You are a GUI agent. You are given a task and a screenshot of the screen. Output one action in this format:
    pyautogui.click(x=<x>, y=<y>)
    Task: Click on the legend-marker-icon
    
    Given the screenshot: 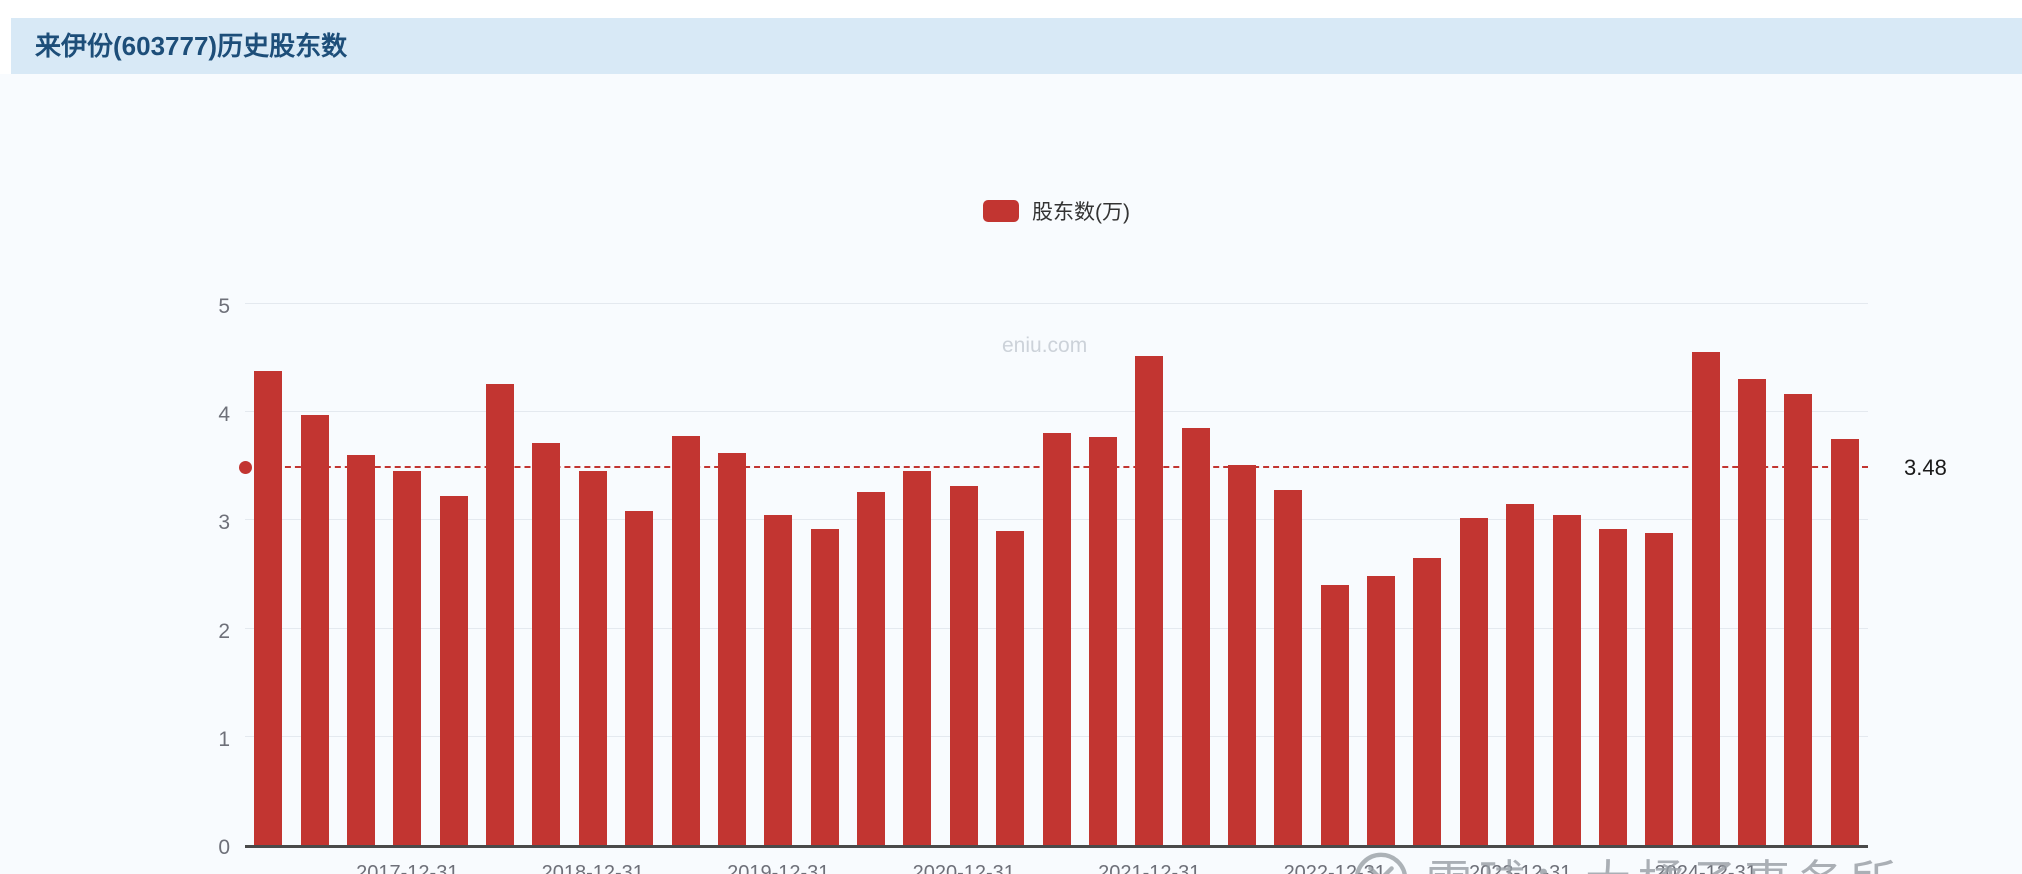 What is the action you would take?
    pyautogui.click(x=1001, y=211)
    